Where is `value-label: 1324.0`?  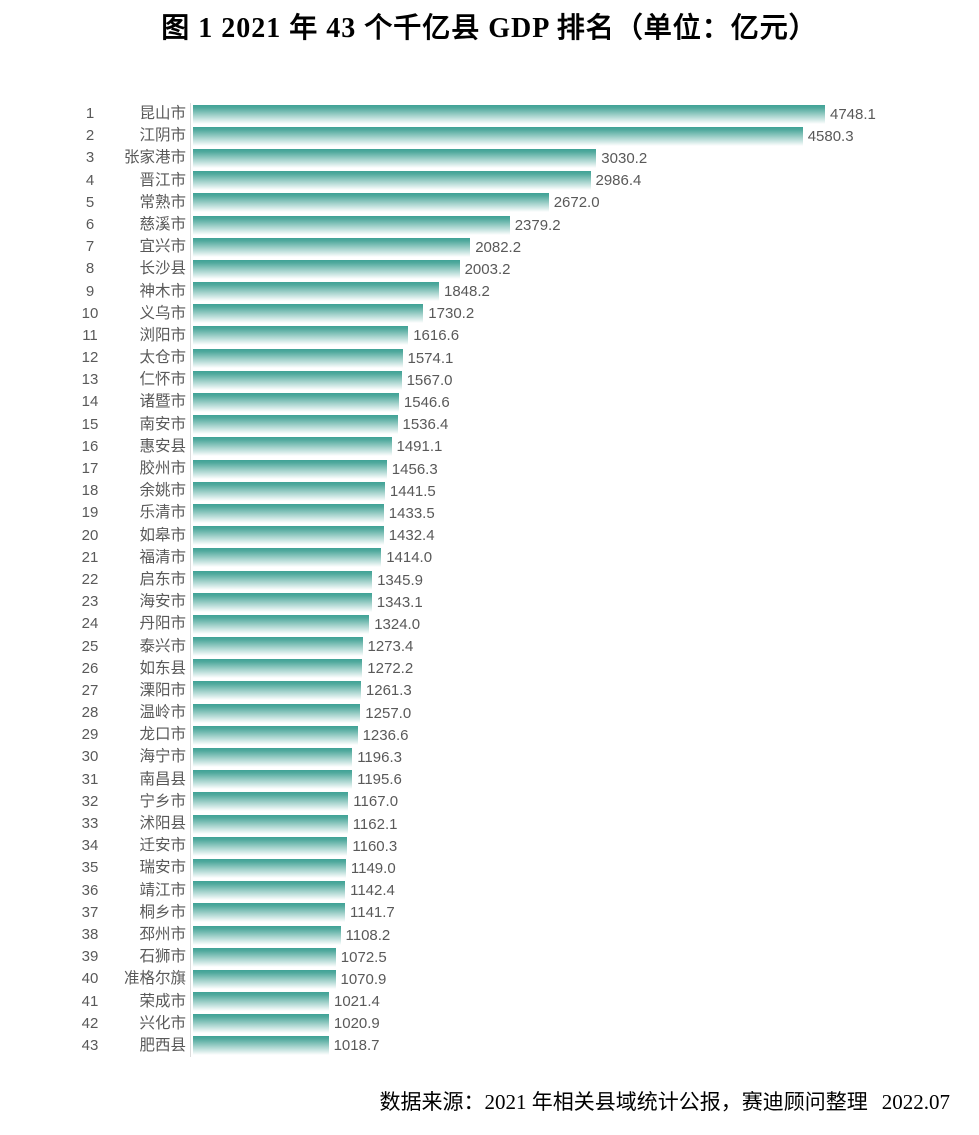 value-label: 1324.0 is located at coordinates (397, 624).